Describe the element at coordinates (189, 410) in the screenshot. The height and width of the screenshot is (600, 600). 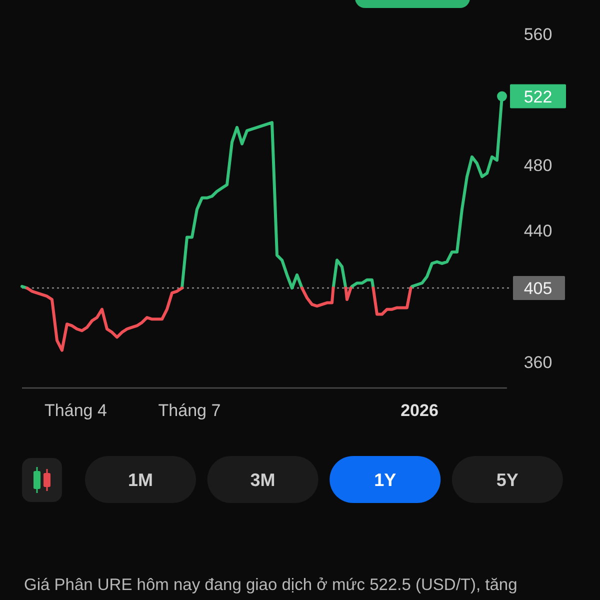
I see `x-tick-label: Tháng 7` at that location.